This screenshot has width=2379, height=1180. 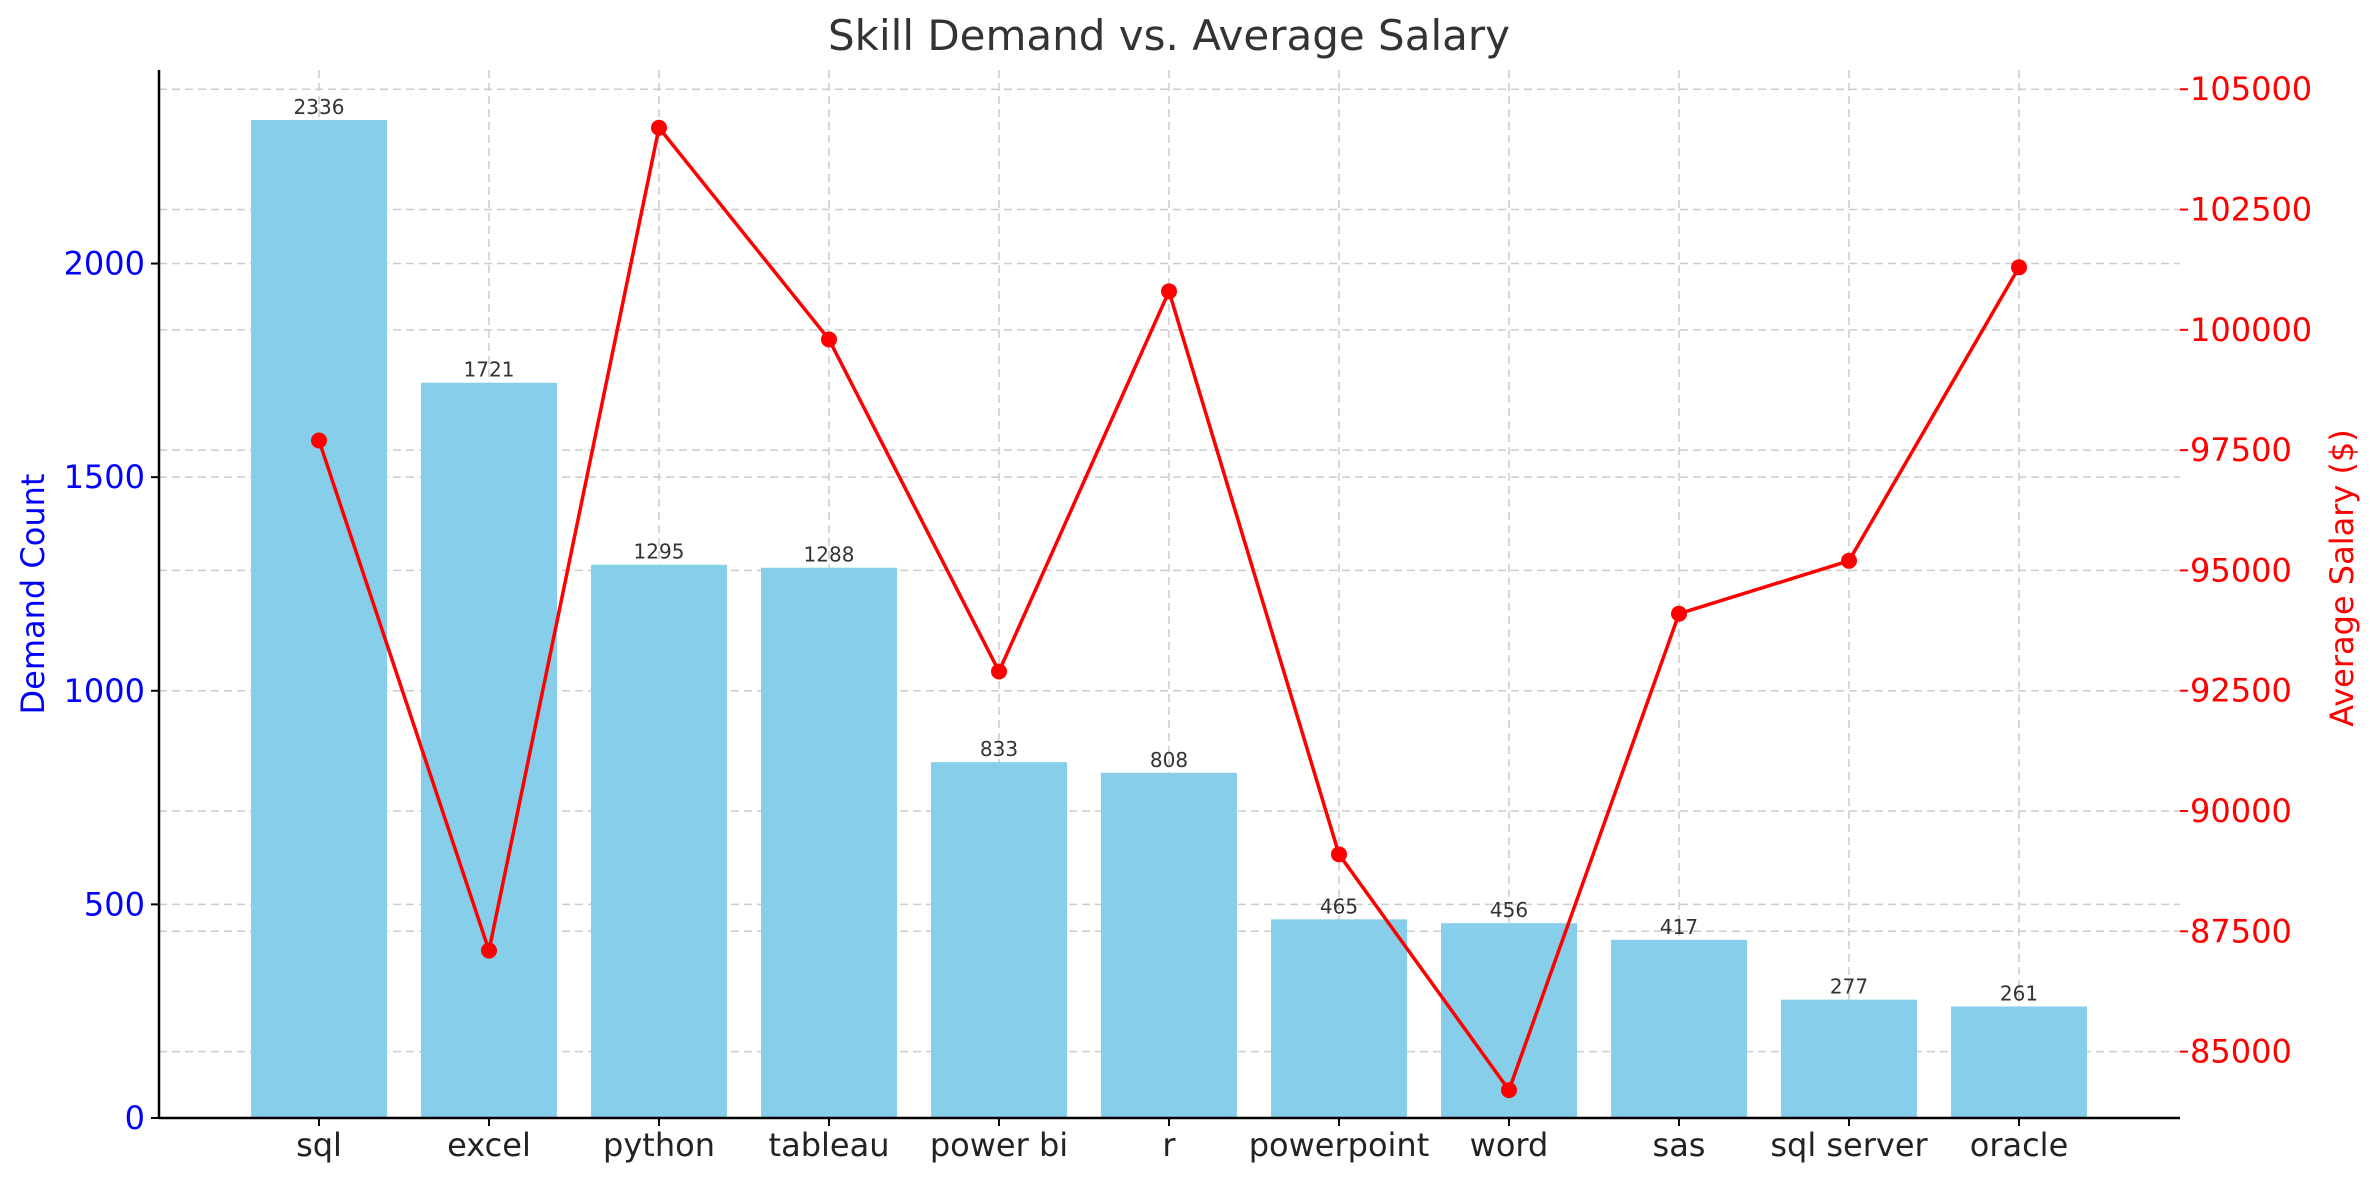 What do you see at coordinates (659, 552) in the screenshot?
I see `bar-value-label: 1295` at bounding box center [659, 552].